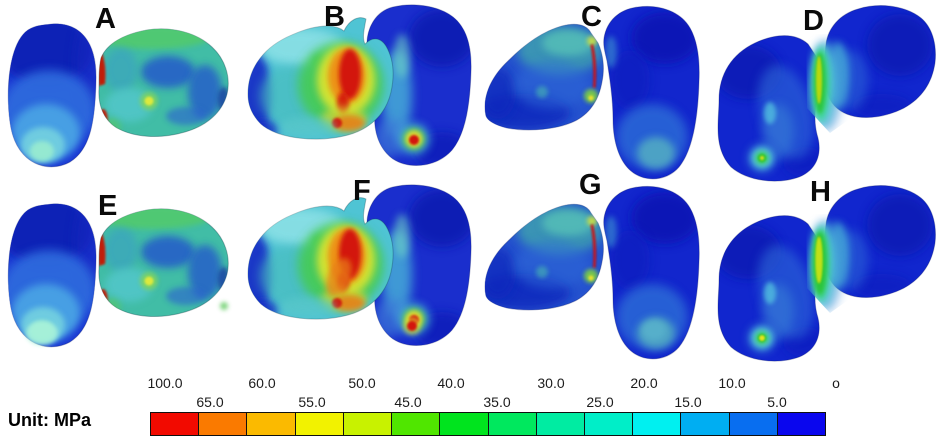 This screenshot has width=938, height=438. What do you see at coordinates (360, 92) in the screenshot?
I see `panel-b` at bounding box center [360, 92].